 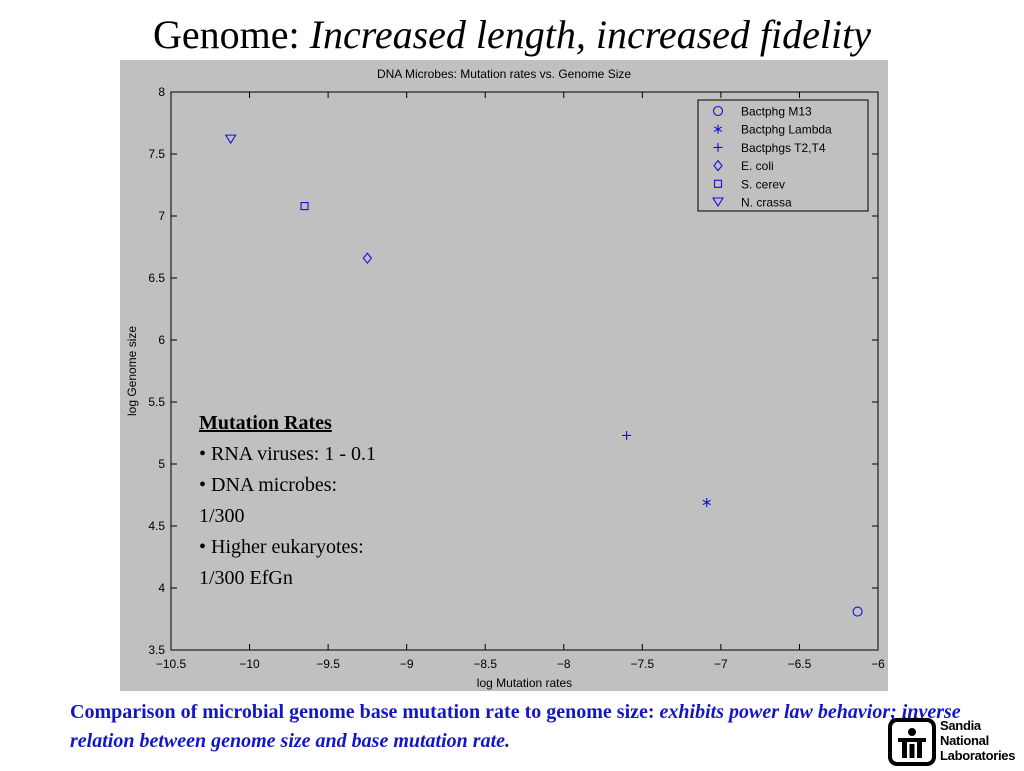 What do you see at coordinates (960, 725) in the screenshot?
I see `logo-line: Sandia` at bounding box center [960, 725].